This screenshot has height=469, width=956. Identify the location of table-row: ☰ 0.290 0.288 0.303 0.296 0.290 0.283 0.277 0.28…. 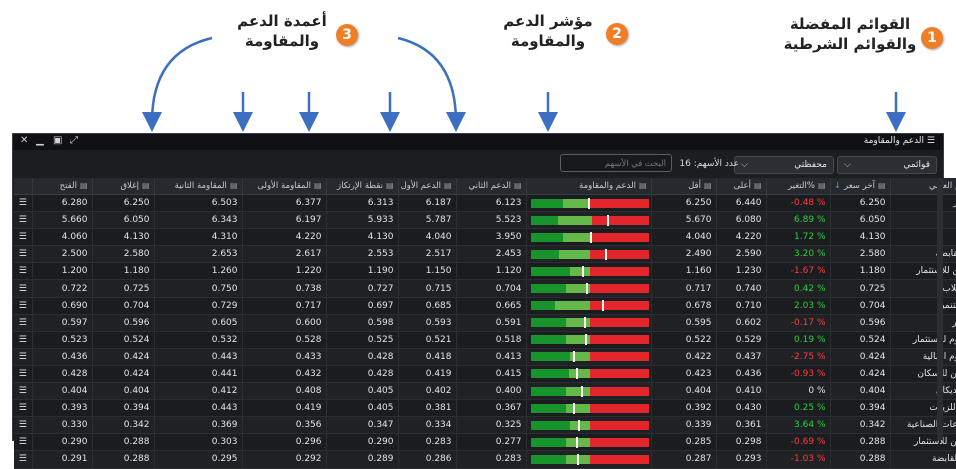
(485, 442).